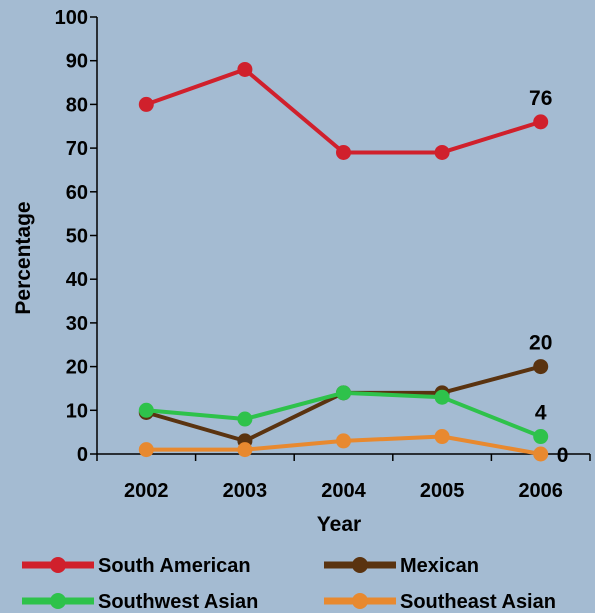 This screenshot has height=613, width=595. Describe the element at coordinates (540, 98) in the screenshot. I see `data-label: 76` at that location.